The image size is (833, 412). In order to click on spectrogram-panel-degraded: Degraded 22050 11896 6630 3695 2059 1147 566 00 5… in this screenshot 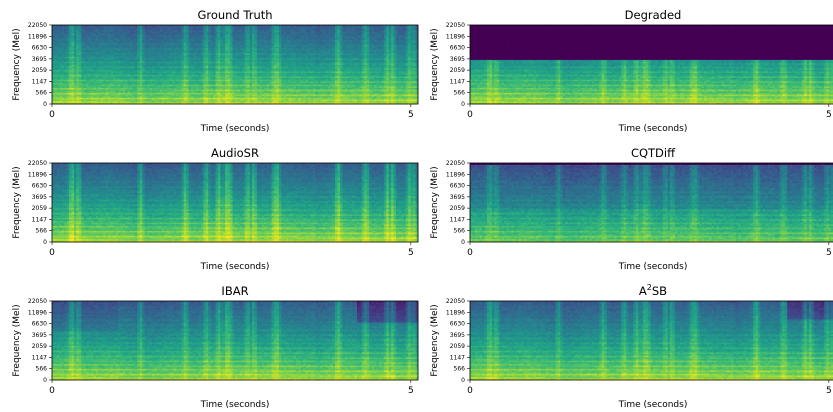, I will do `click(631, 71)`.